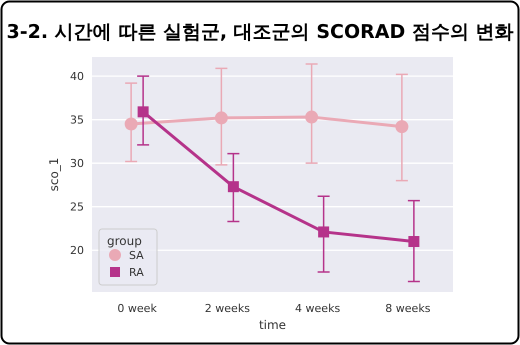  What do you see at coordinates (317, 308) in the screenshot?
I see `x-tick-label: 4 weeks` at bounding box center [317, 308].